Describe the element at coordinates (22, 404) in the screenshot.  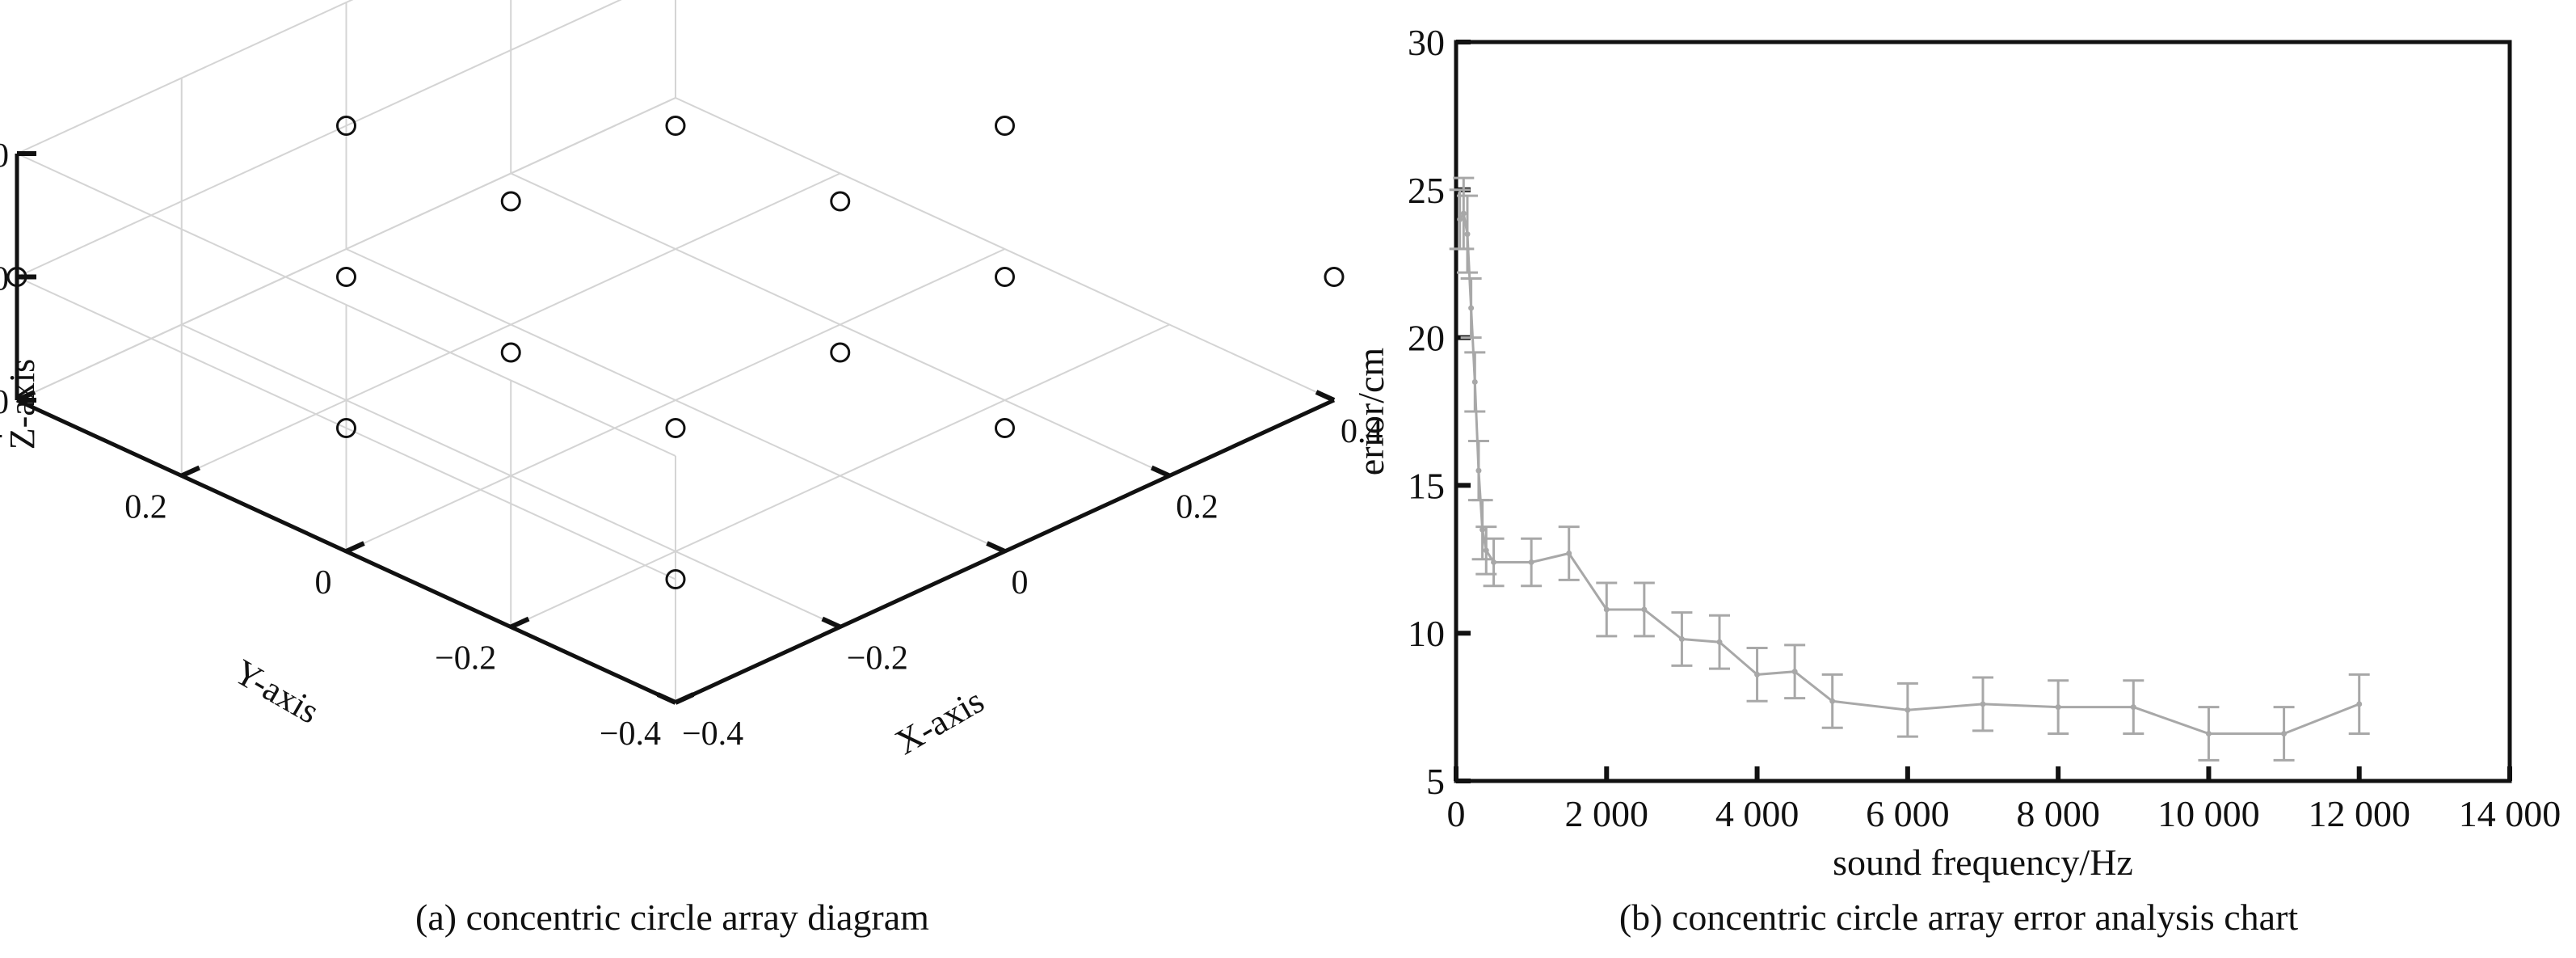
I see `z-axis-label: Z-axis` at that location.